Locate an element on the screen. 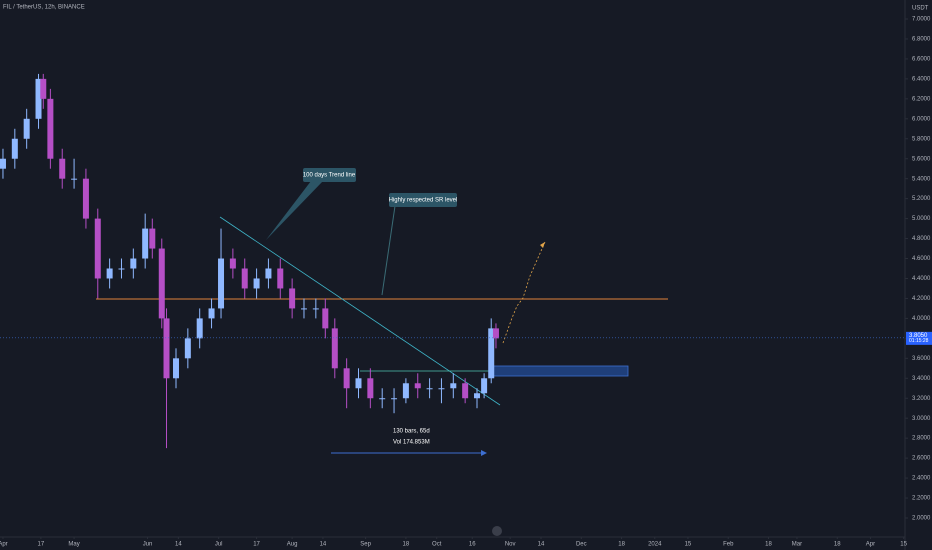 The image size is (932, 550). x-tick-label: May is located at coordinates (73, 545).